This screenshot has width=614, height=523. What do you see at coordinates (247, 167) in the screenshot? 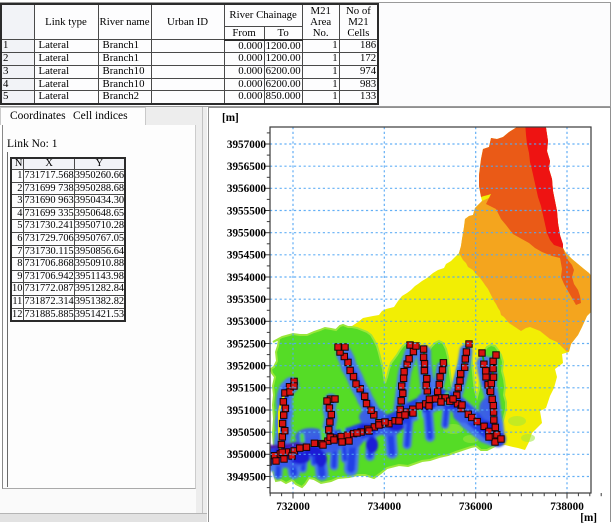
I see `svg-text: 3956500` at bounding box center [247, 167].